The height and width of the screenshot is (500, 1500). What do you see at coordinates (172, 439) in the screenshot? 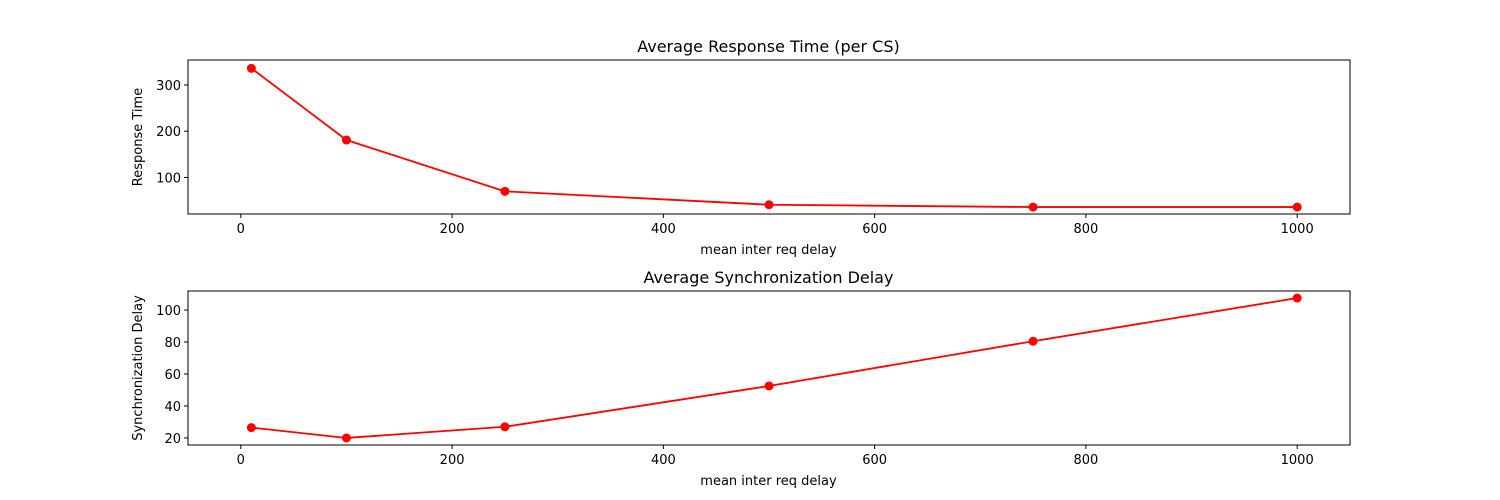
I see `y-tick-label: 20` at bounding box center [172, 439].